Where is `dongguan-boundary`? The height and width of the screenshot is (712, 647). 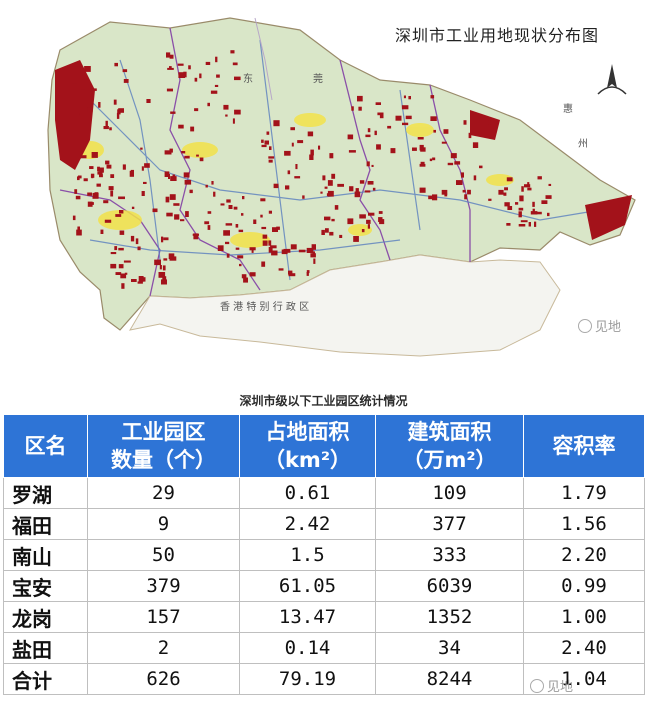
dongguan-boundary is located at coordinates (263, 59).